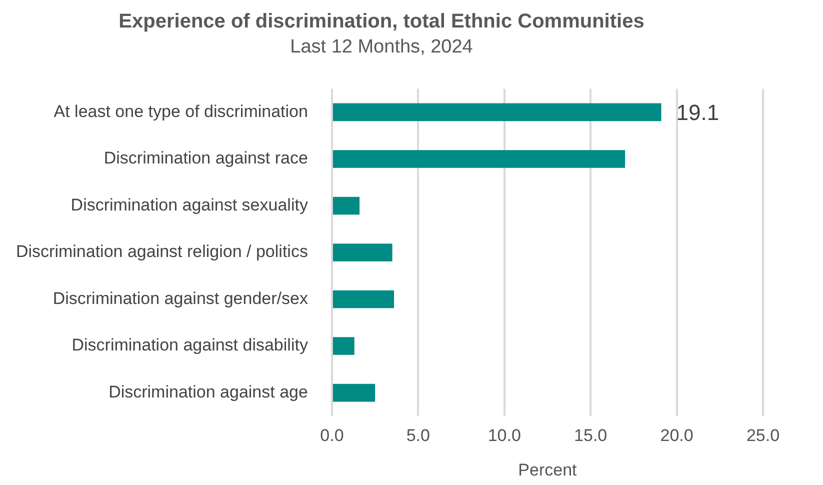 This screenshot has width=823, height=485. Describe the element at coordinates (162, 252) in the screenshot. I see `y-tick-label: Discrimination against religion / politics` at that location.